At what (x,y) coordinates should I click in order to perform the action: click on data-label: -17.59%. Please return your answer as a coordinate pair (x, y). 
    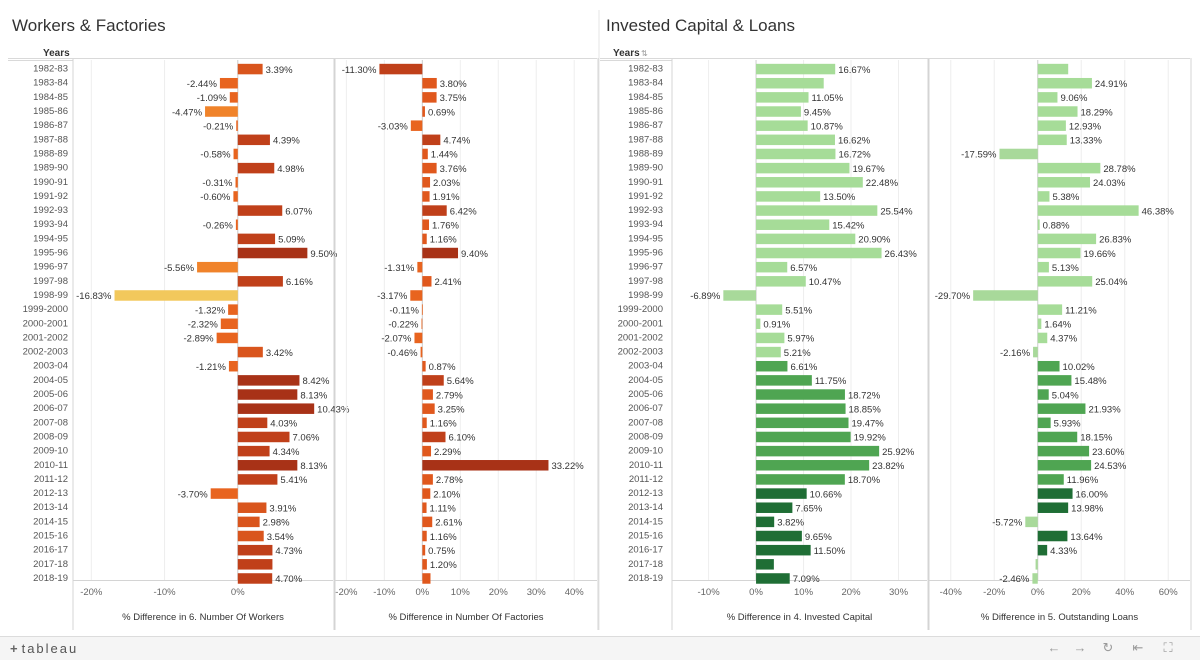
    Looking at the image, I should click on (979, 155).